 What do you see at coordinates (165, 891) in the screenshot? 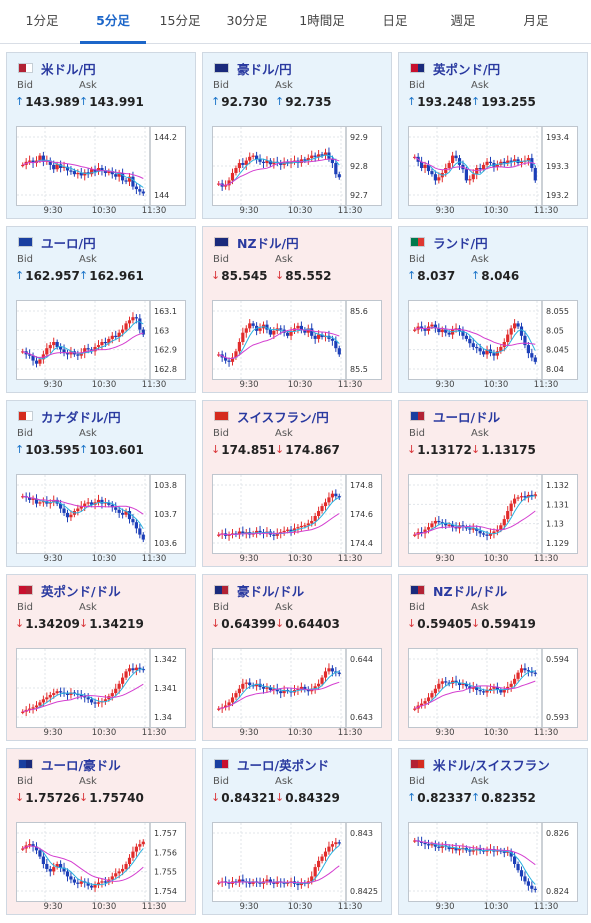
I see `y-tick-label: 1.754` at bounding box center [165, 891].